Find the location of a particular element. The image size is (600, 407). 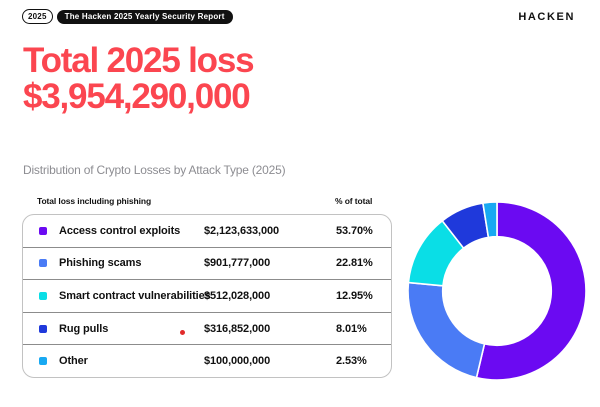

table-row: Rug pulls $316,852,000 8.01% is located at coordinates (207, 328).